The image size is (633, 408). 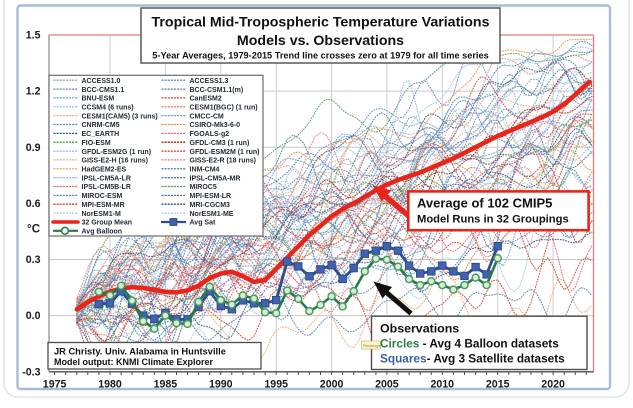 I want to click on svg-text: MPI-ESM-MR, so click(x=103, y=205).